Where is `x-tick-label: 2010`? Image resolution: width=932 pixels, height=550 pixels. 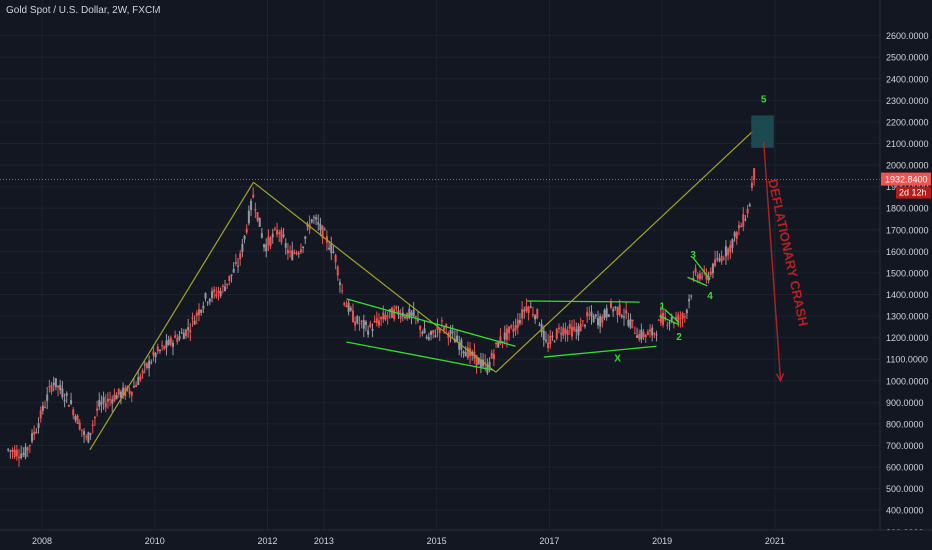 x-tick-label: 2010 is located at coordinates (155, 541).